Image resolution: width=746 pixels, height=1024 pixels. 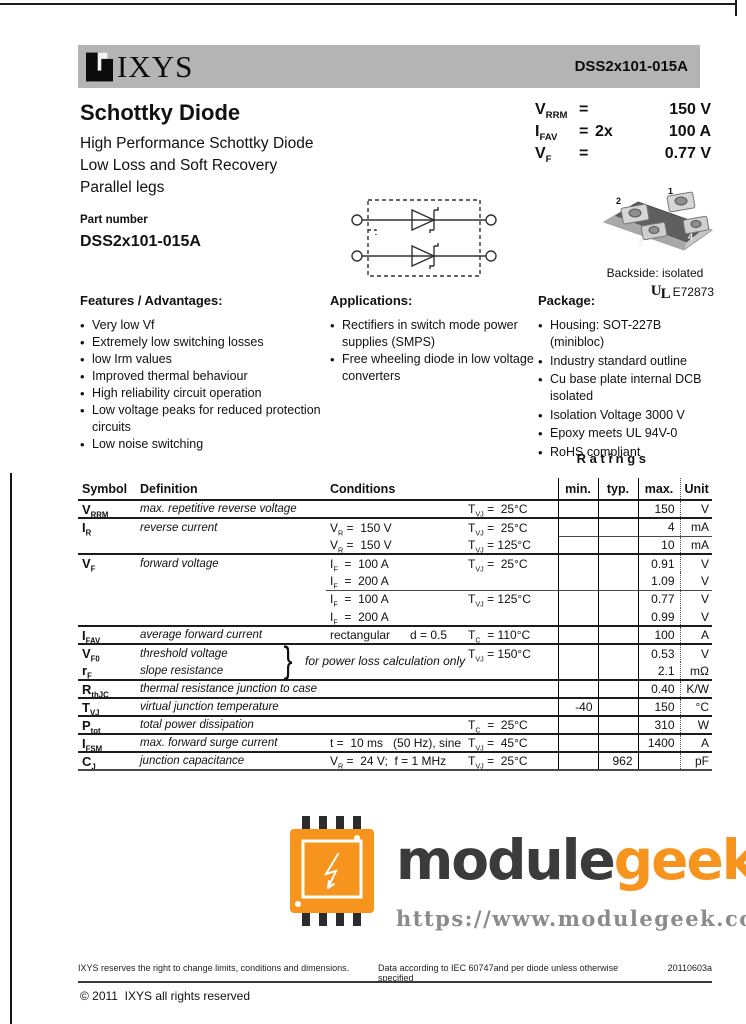 I want to click on condition-cell, so click(x=395, y=706).